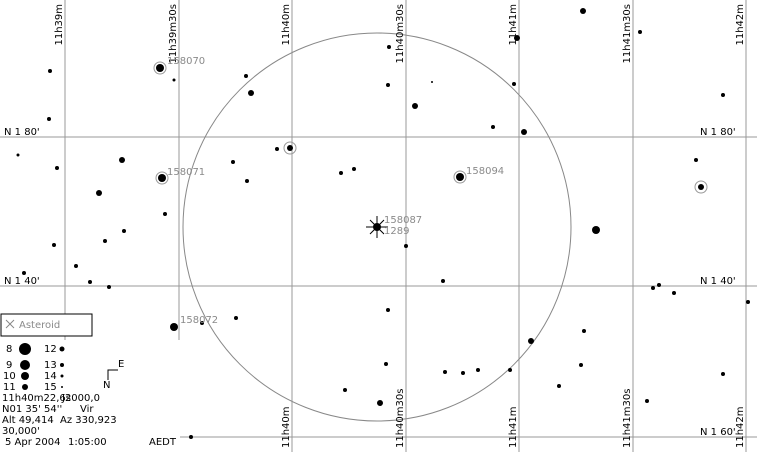  Describe the element at coordinates (32, 409) in the screenshot. I see `info-dec: N01 35' 54''` at that location.